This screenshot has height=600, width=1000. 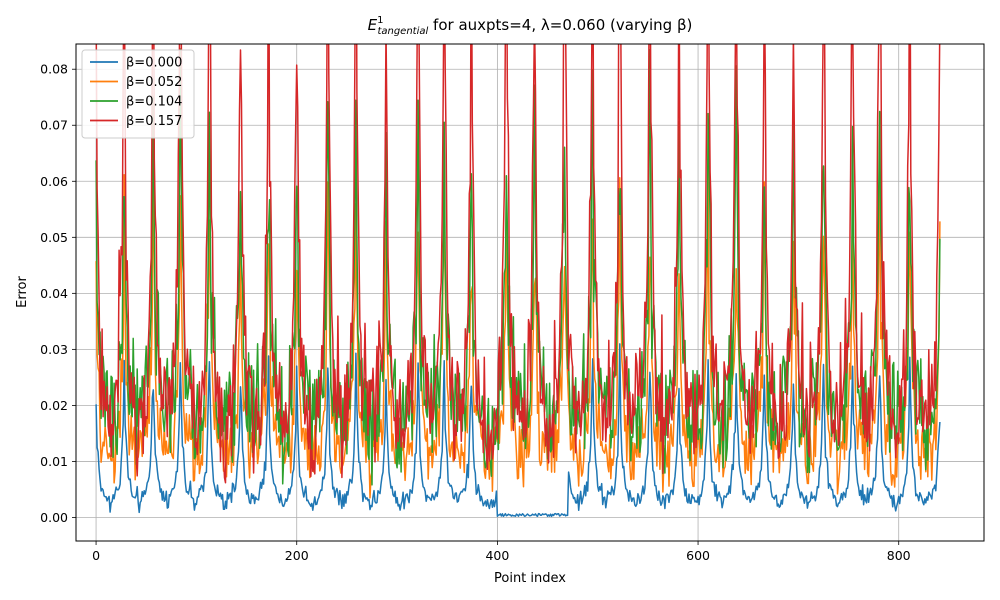 What do you see at coordinates (297, 555) in the screenshot?
I see `x-tick-label: 200` at bounding box center [297, 555].